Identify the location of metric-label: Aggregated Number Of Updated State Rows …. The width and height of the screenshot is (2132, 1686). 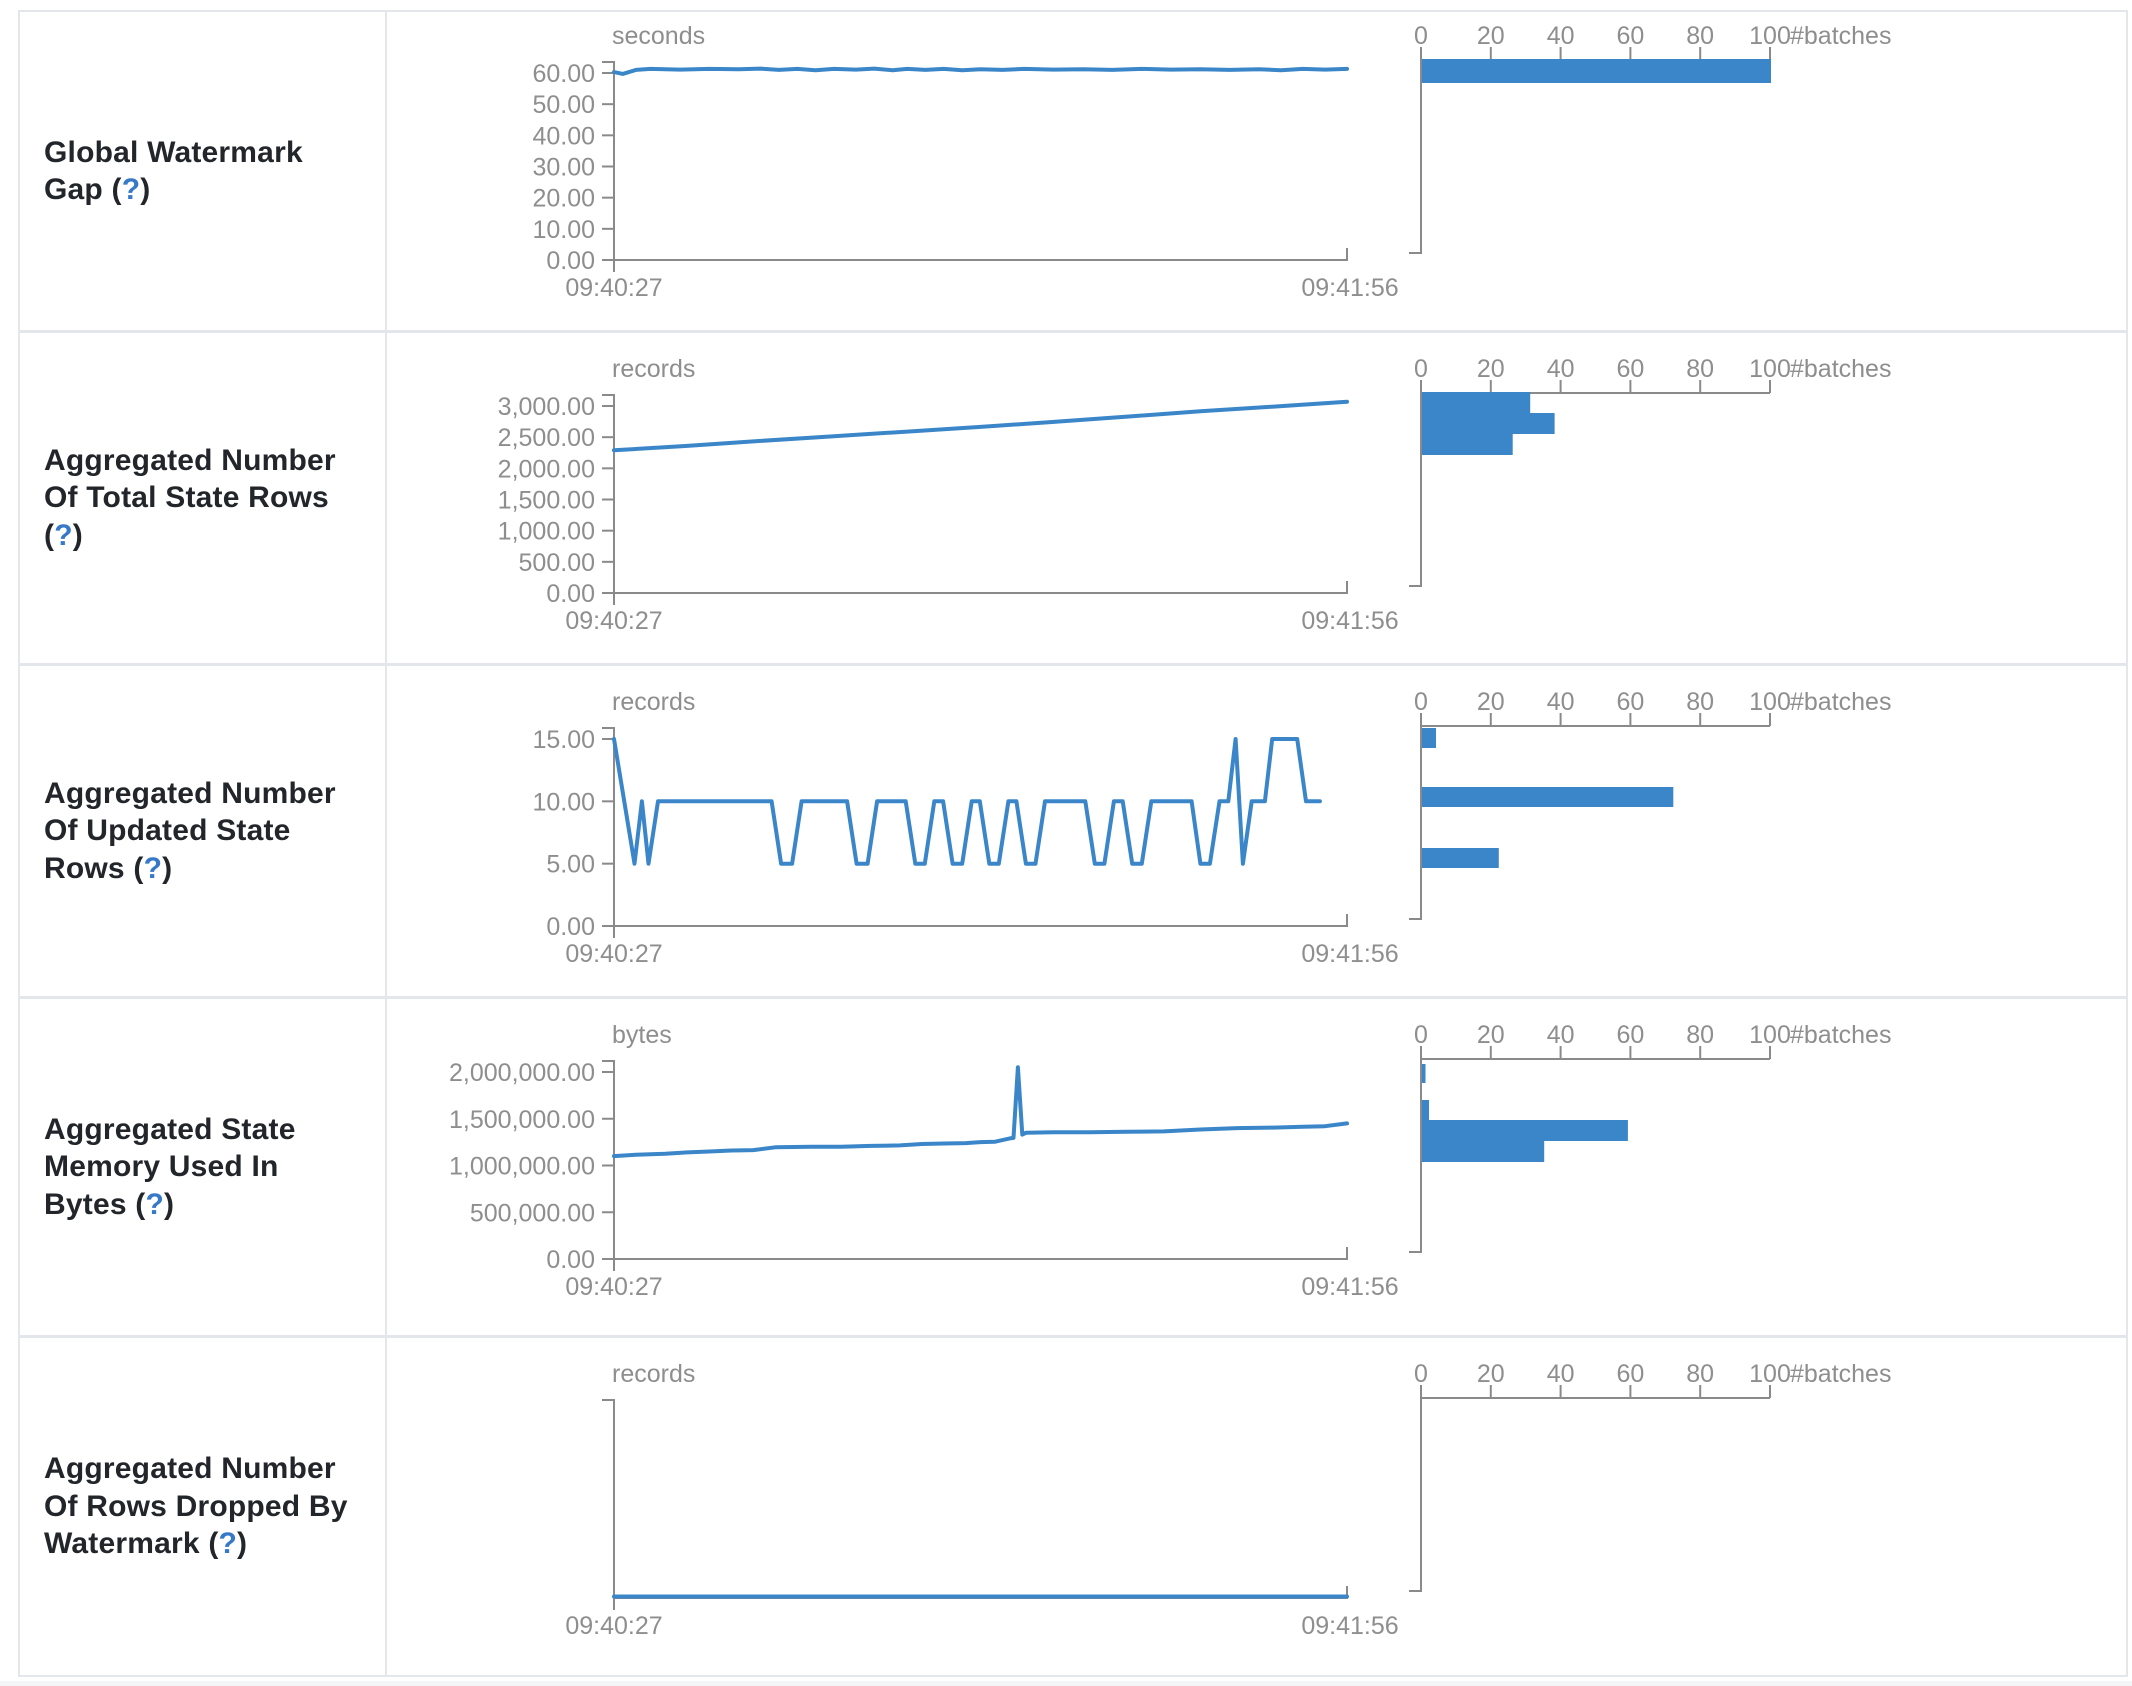
(205, 831).